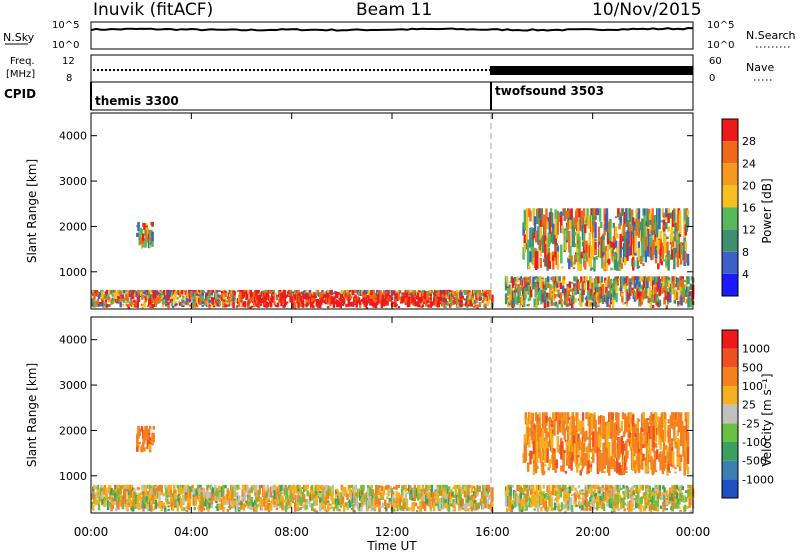  What do you see at coordinates (20, 74) in the screenshot?
I see `freq-label-2: [MHz]` at bounding box center [20, 74].